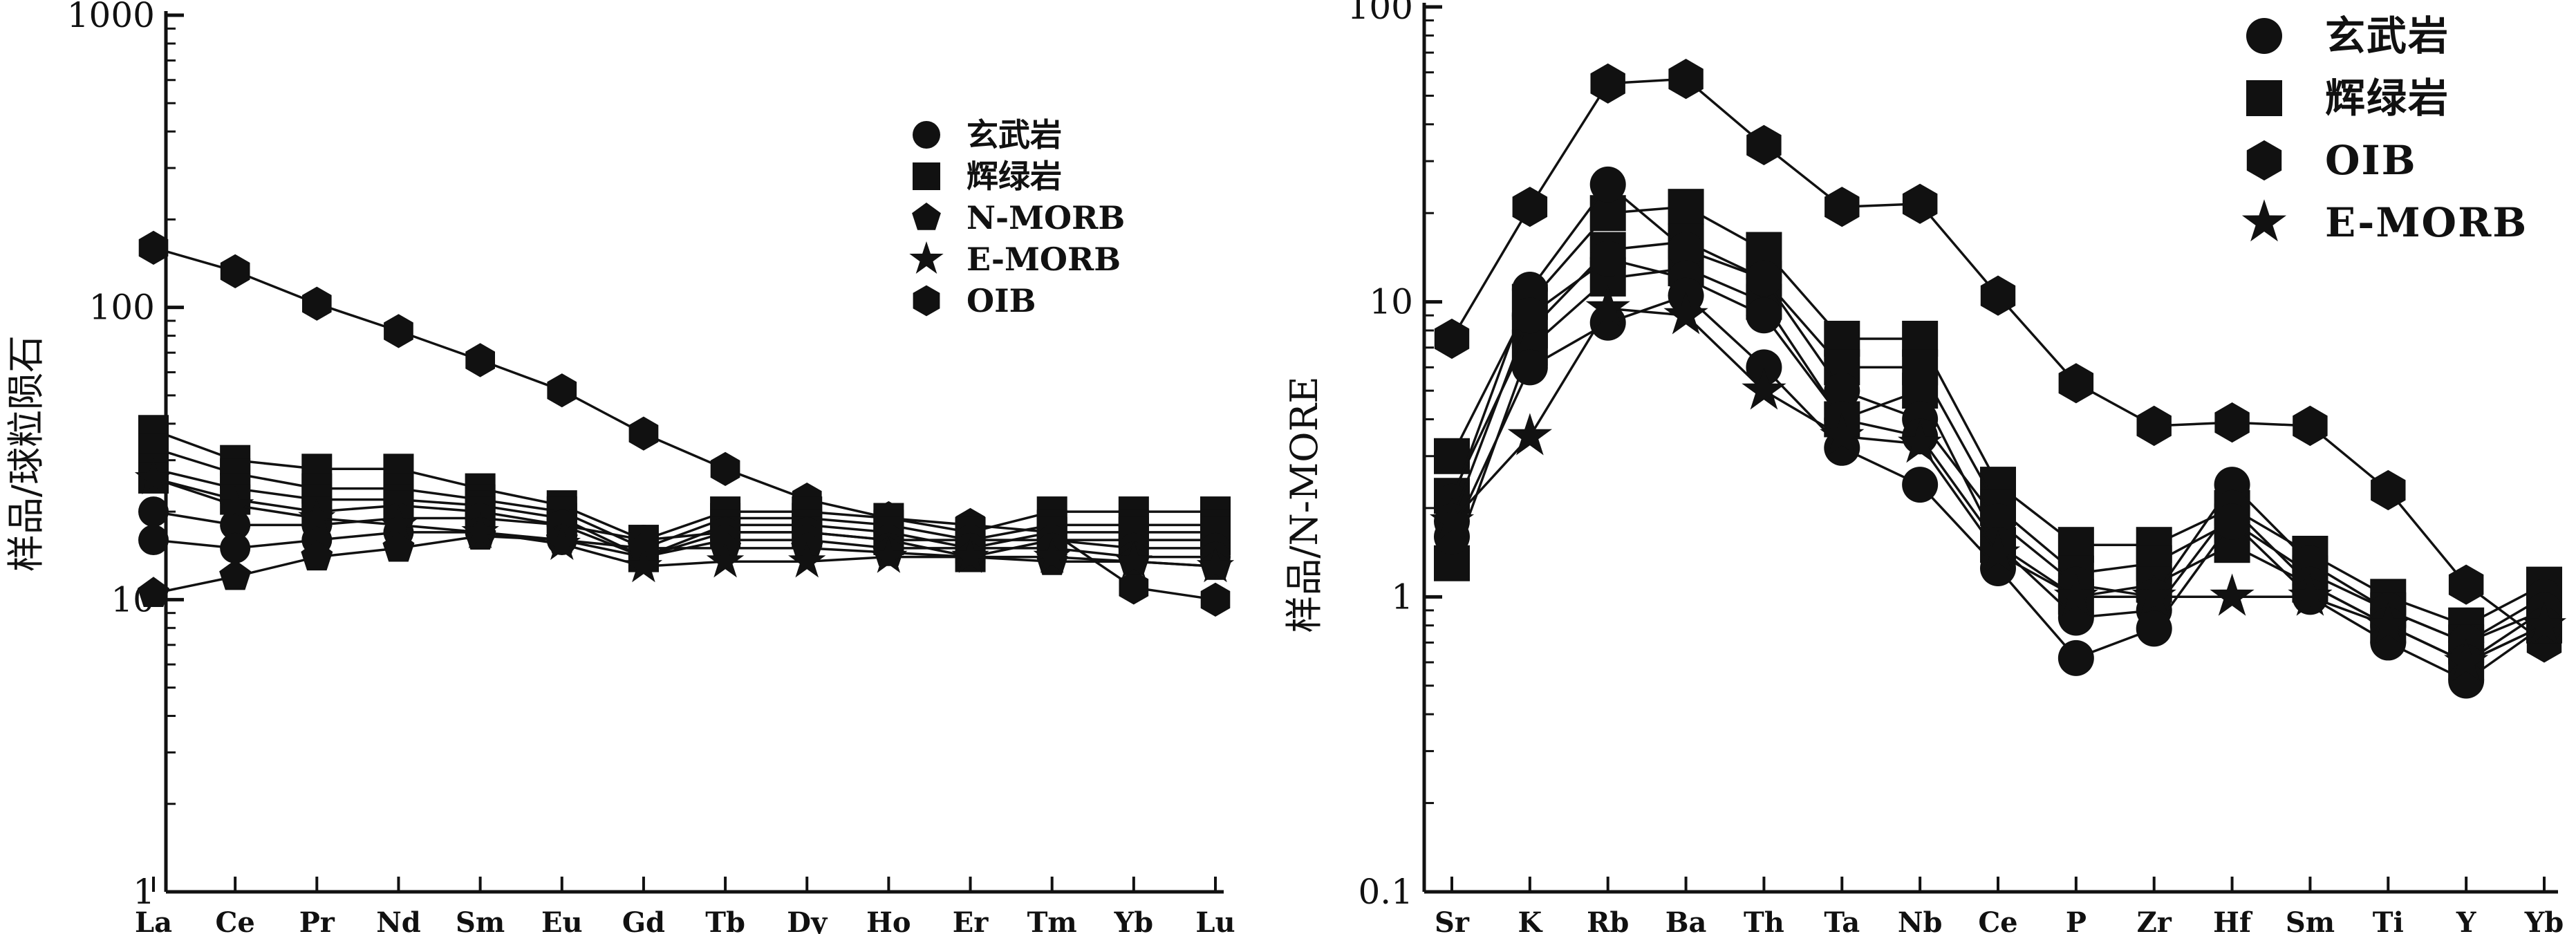 The height and width of the screenshot is (934, 2576). What do you see at coordinates (1452, 920) in the screenshot?
I see `x-tick-label-sr: Sr` at bounding box center [1452, 920].